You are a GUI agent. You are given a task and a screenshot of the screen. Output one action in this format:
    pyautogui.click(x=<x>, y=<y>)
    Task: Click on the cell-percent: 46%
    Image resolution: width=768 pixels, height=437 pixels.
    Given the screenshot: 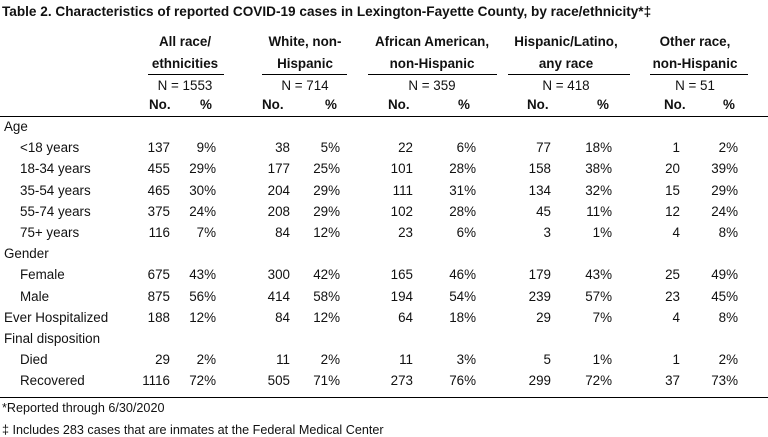 What is the action you would take?
    pyautogui.click(x=462, y=275)
    